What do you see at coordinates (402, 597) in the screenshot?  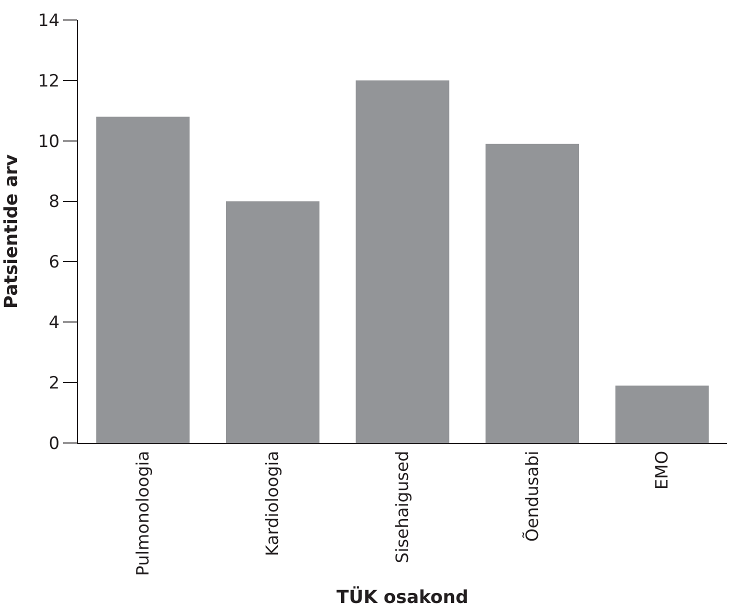 I see `x-axis-title: TÜK osakond` at bounding box center [402, 597].